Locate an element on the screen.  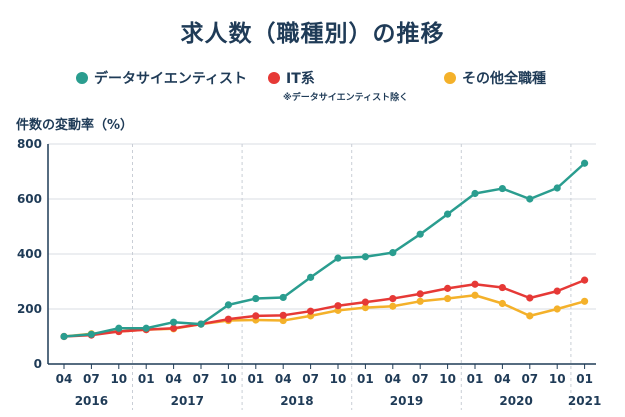
y-tick-label: 200 is located at coordinates (29, 309).